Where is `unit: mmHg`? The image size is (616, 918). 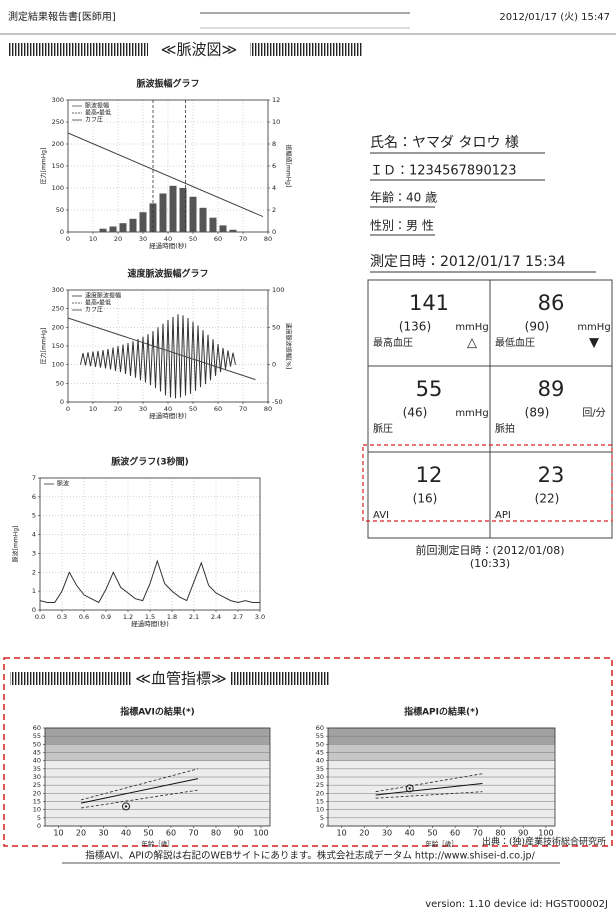 unit: mmHg is located at coordinates (471, 327).